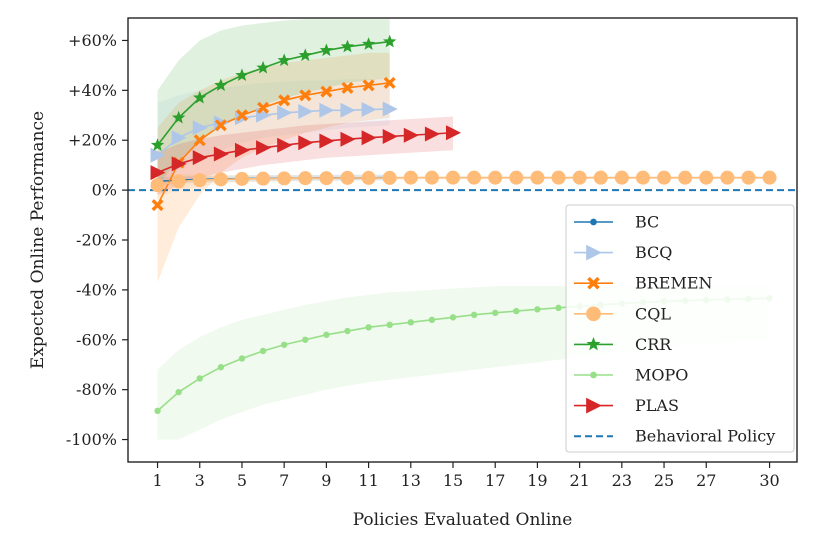  Describe the element at coordinates (200, 480) in the screenshot. I see `x-tick-label-3: 3` at that location.